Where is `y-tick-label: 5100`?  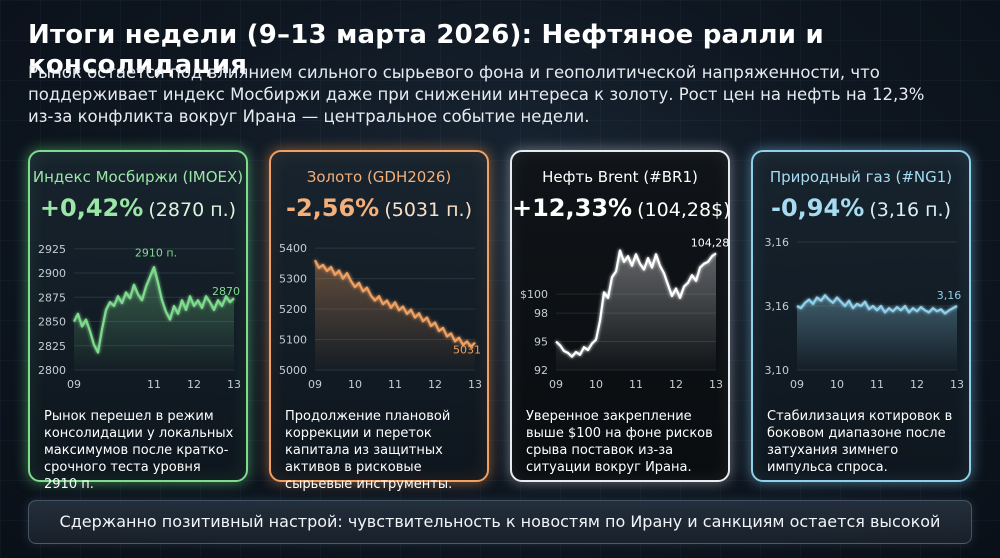
y-tick-label: 5100 is located at coordinates (293, 340).